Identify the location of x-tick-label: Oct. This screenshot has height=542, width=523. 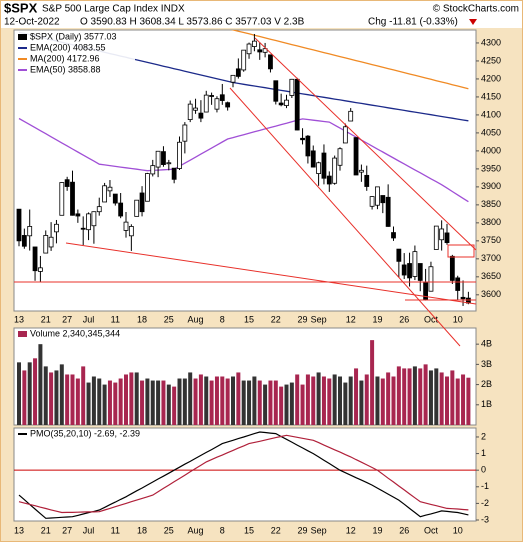
(431, 319).